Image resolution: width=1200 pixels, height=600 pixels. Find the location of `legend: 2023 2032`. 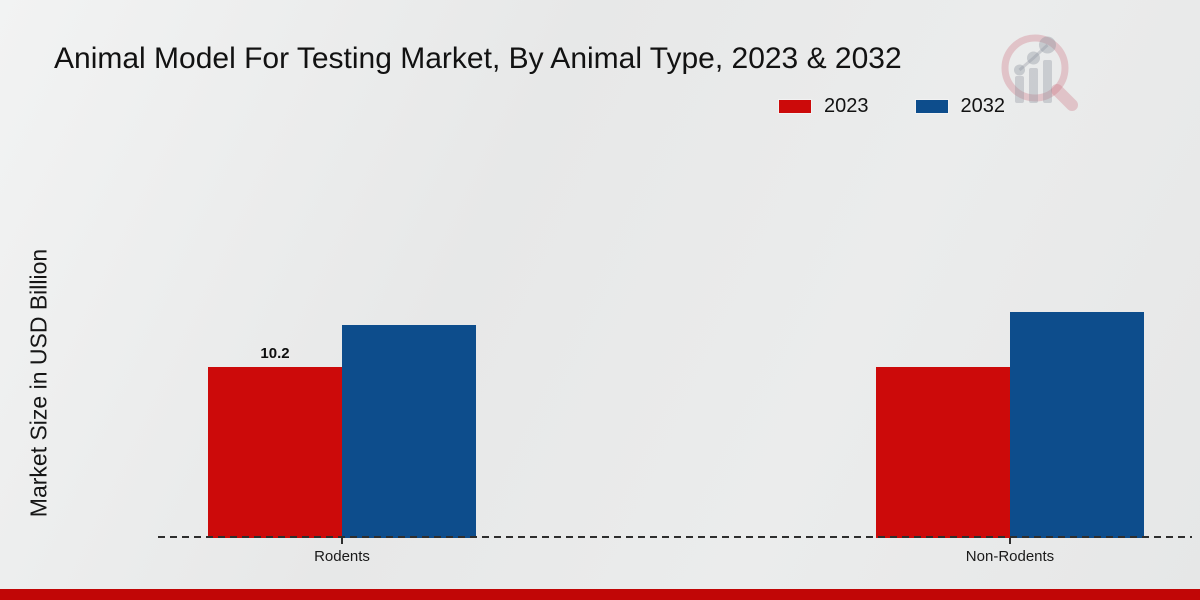

legend: 2023 2032 is located at coordinates (891, 106).